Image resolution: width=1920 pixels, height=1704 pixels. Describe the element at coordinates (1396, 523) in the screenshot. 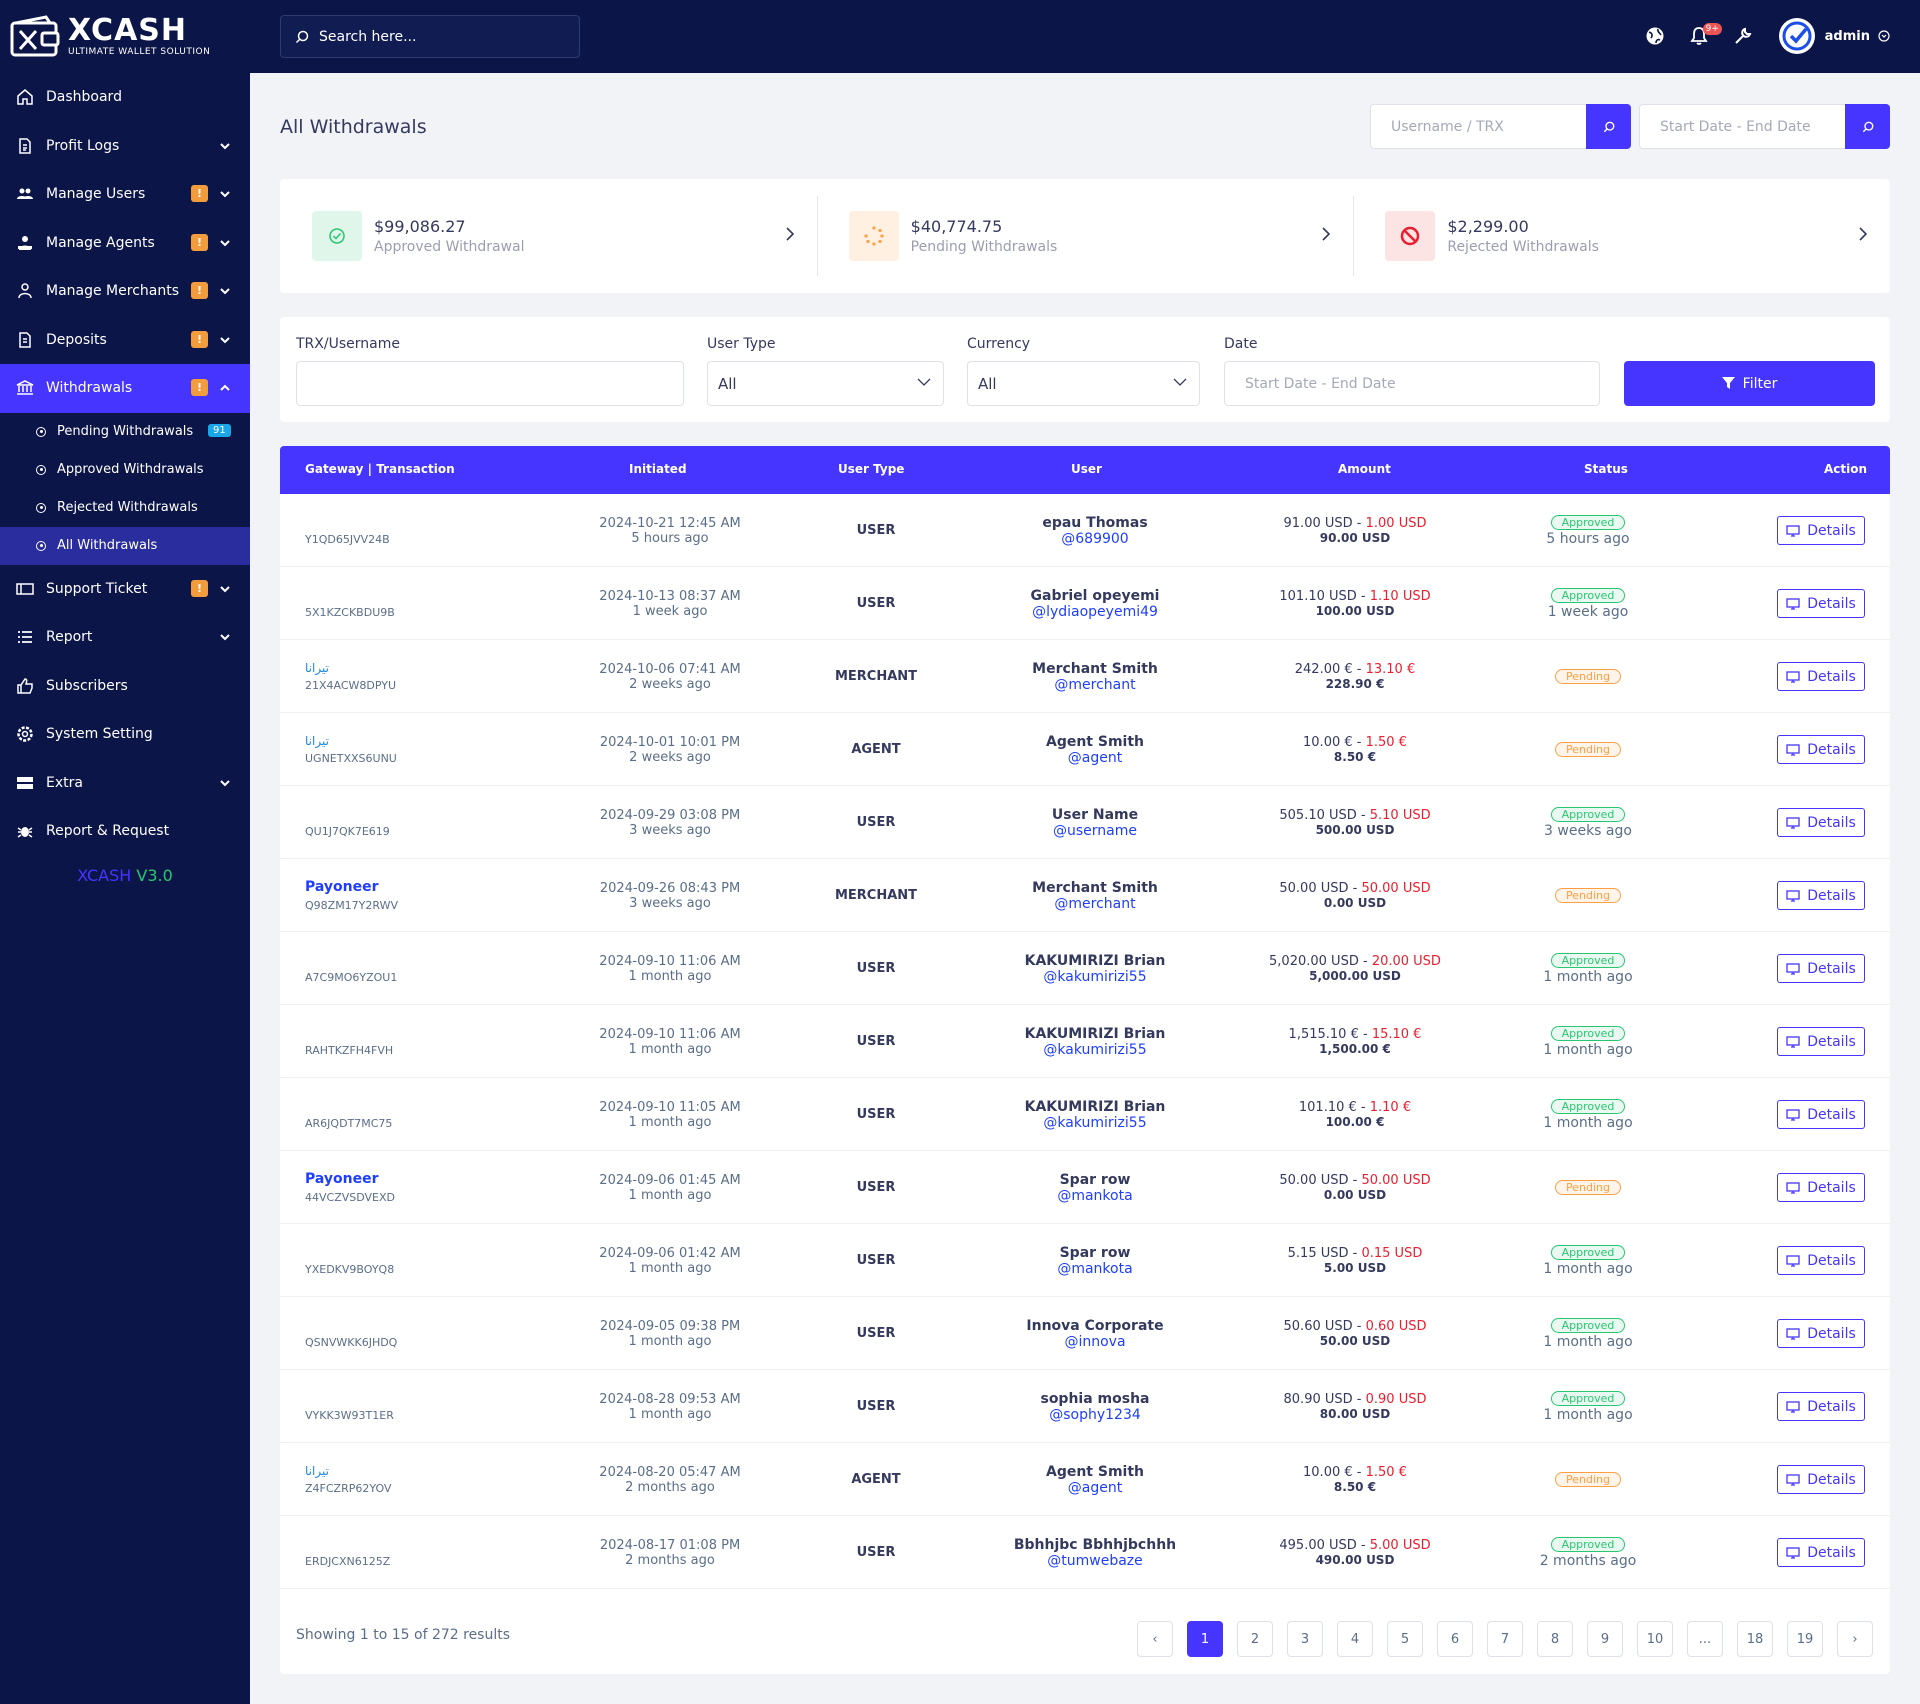

I see `fee-value: 1.00 USD` at that location.